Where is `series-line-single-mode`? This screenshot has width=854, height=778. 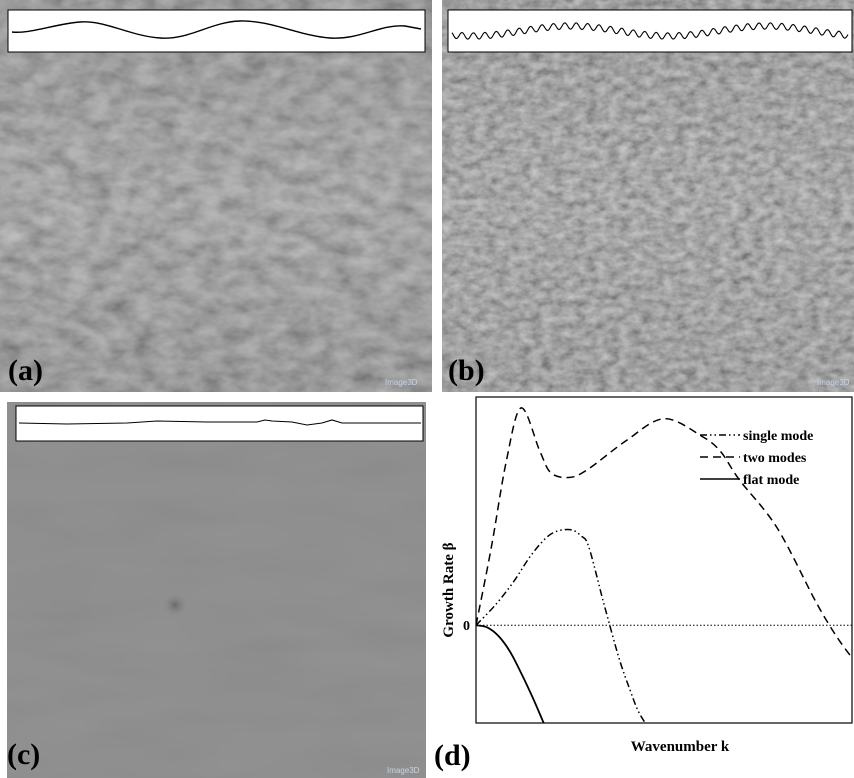
series-line-single-mode is located at coordinates (561, 625).